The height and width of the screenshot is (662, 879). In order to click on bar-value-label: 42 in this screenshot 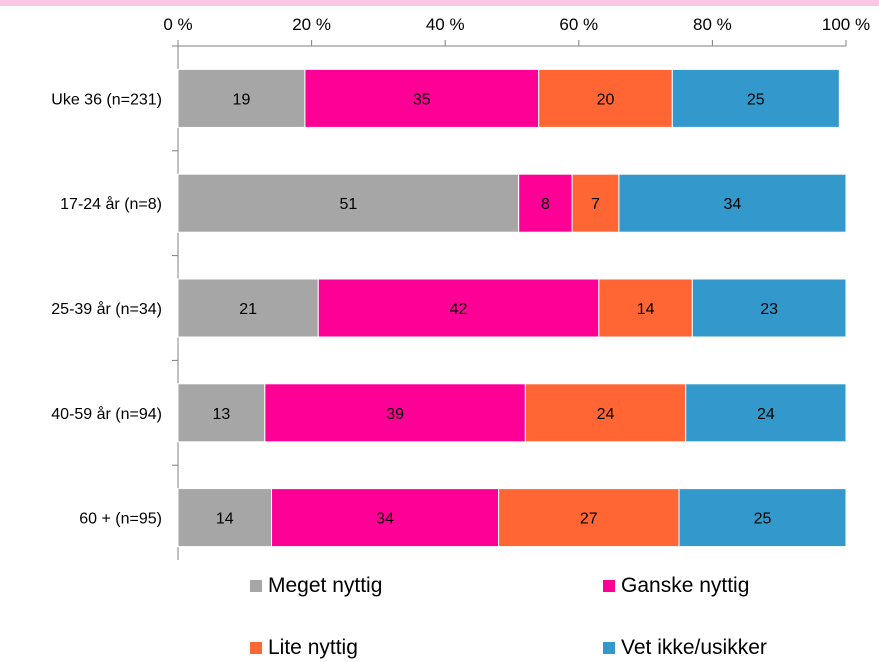, I will do `click(459, 309)`.